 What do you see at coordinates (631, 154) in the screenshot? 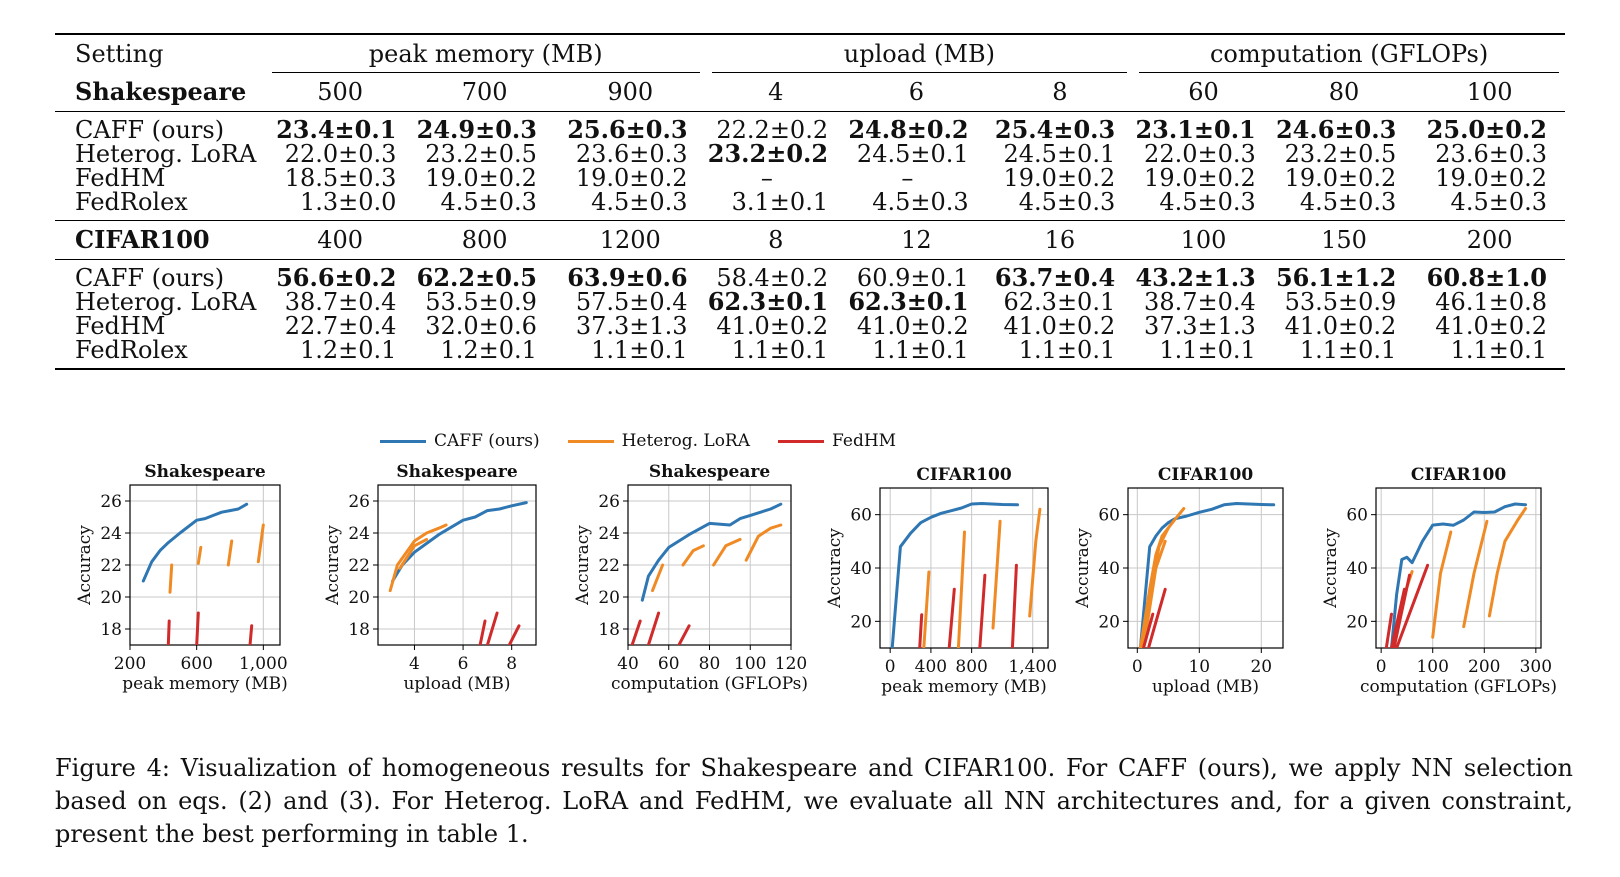
I see `table-cell: 23.6±0.3` at bounding box center [631, 154].